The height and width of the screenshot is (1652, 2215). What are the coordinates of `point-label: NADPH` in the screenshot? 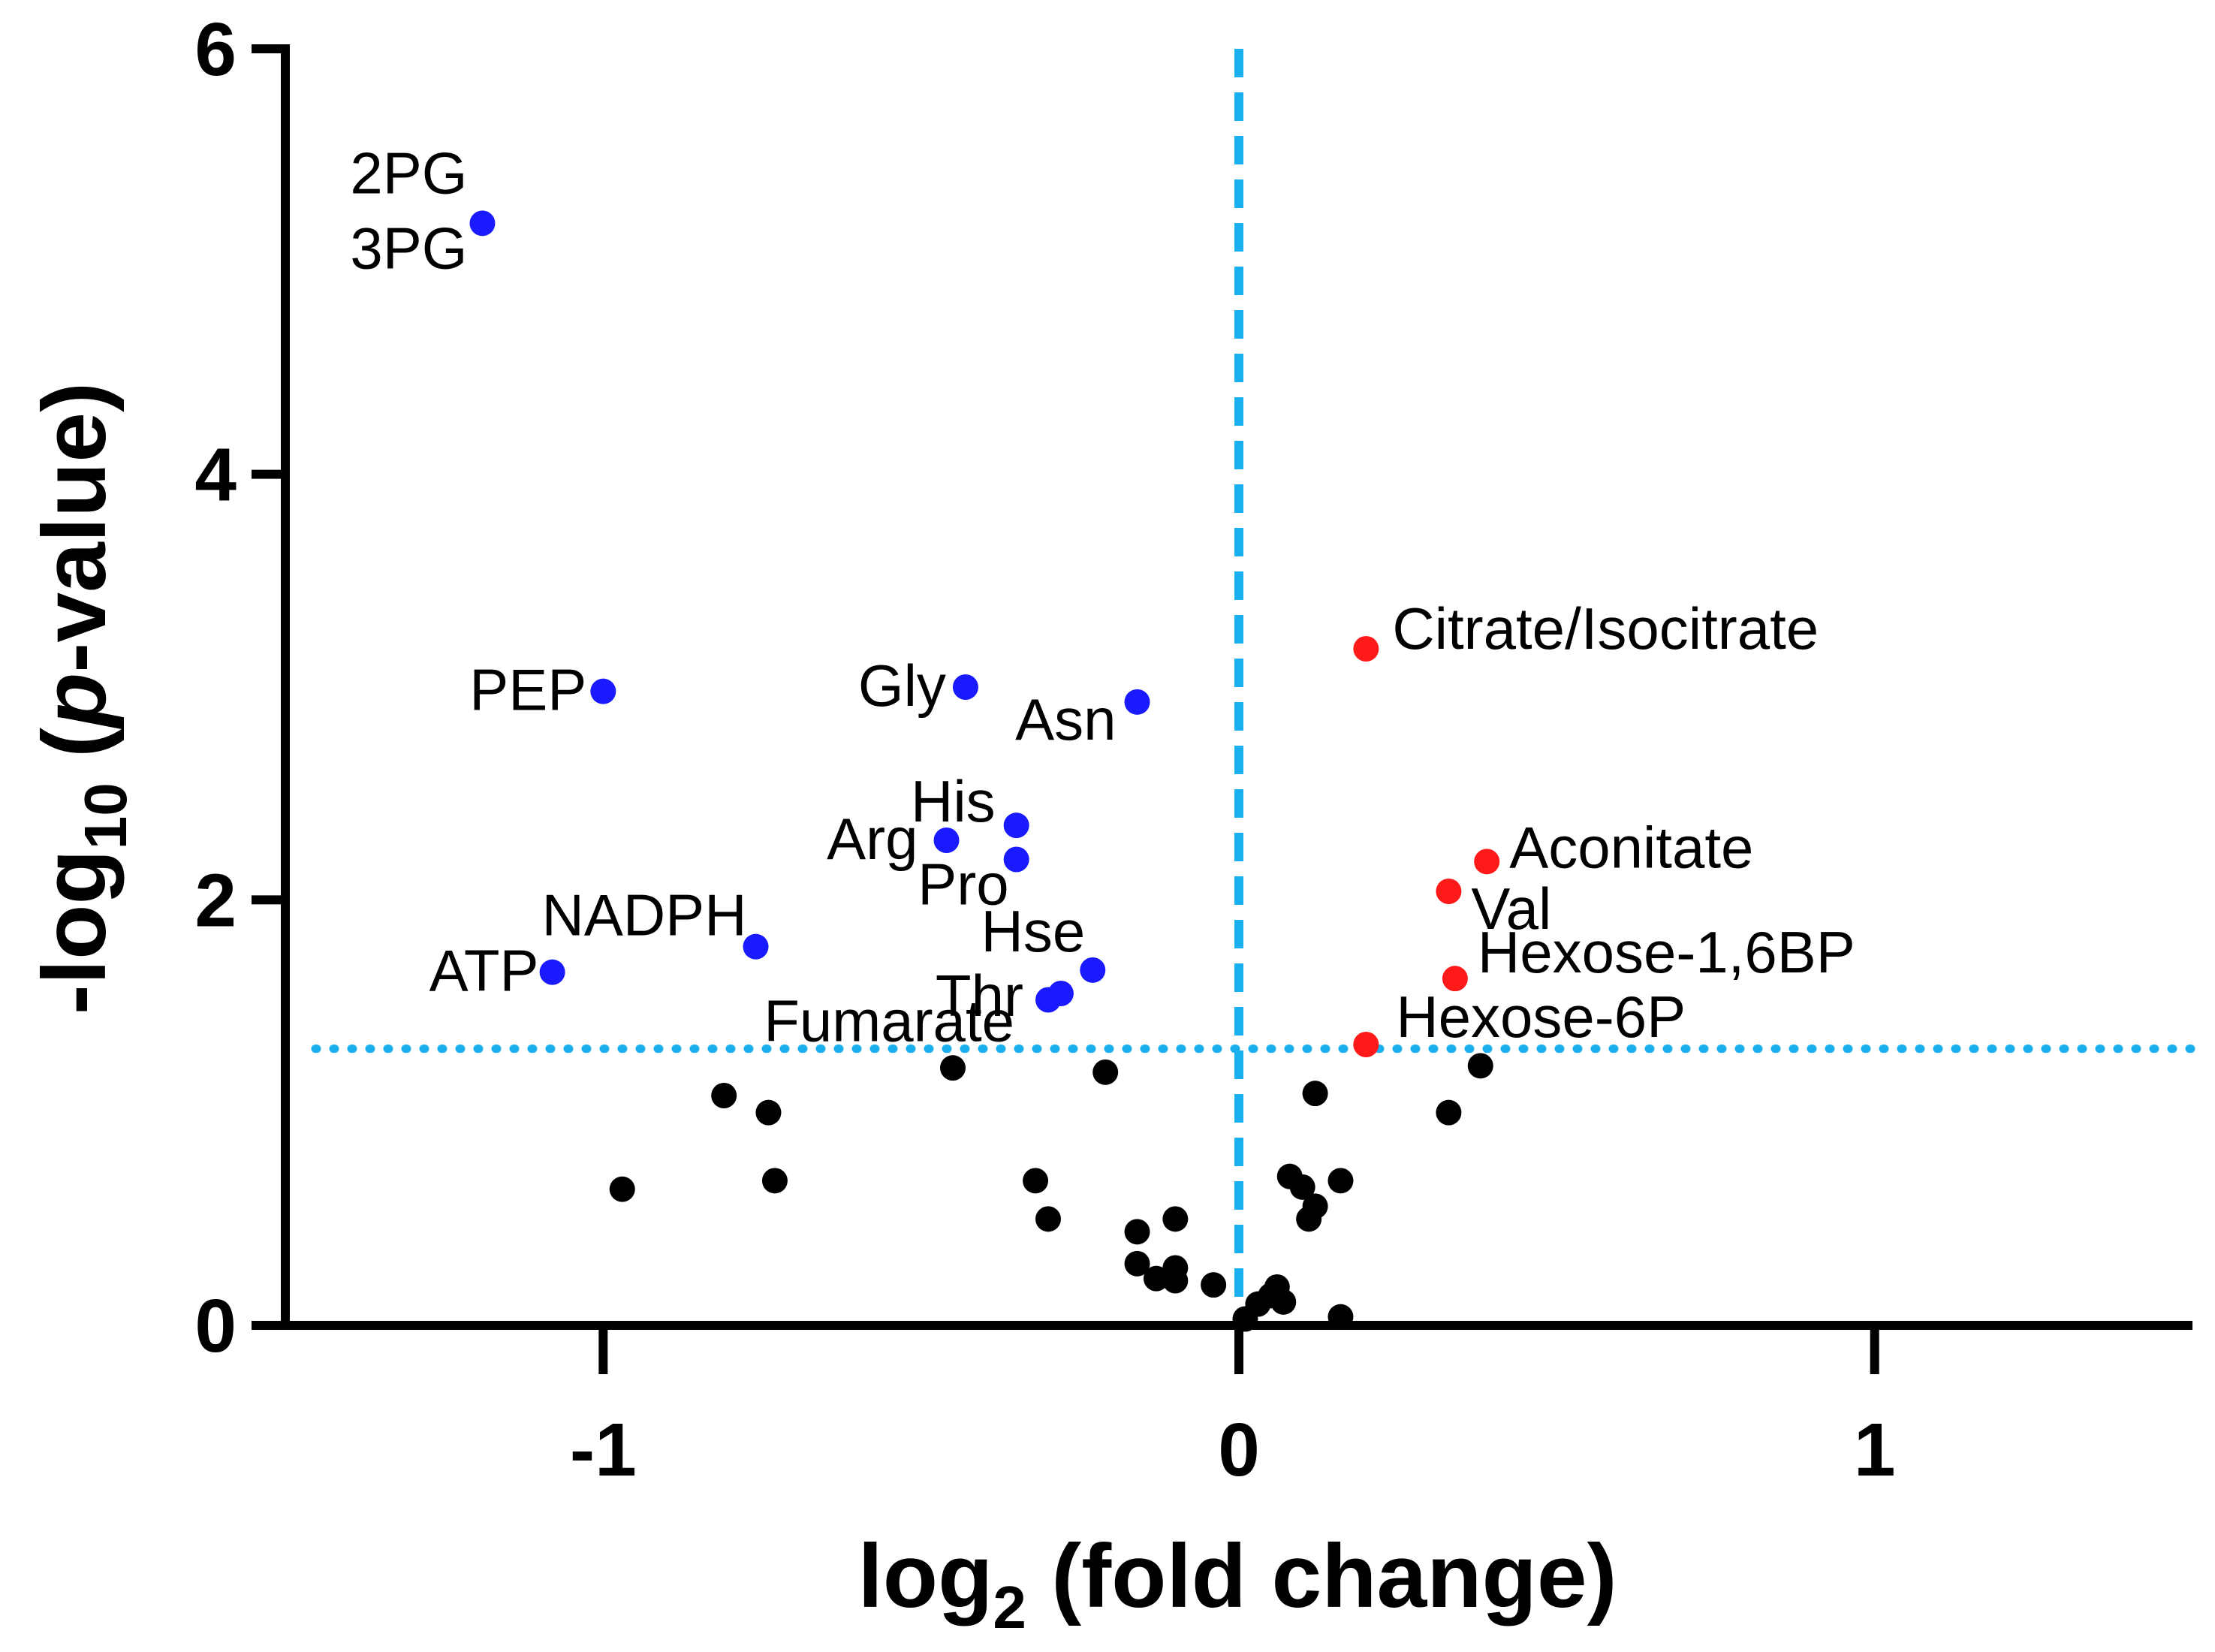 It's located at (643, 915).